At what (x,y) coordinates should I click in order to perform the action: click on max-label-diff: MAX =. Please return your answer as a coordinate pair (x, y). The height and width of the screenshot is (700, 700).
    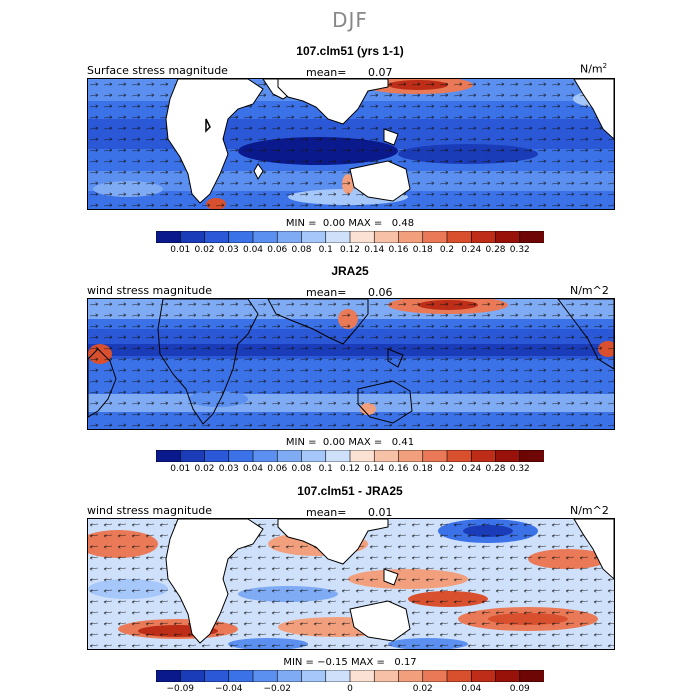
    Looking at the image, I should click on (367, 662).